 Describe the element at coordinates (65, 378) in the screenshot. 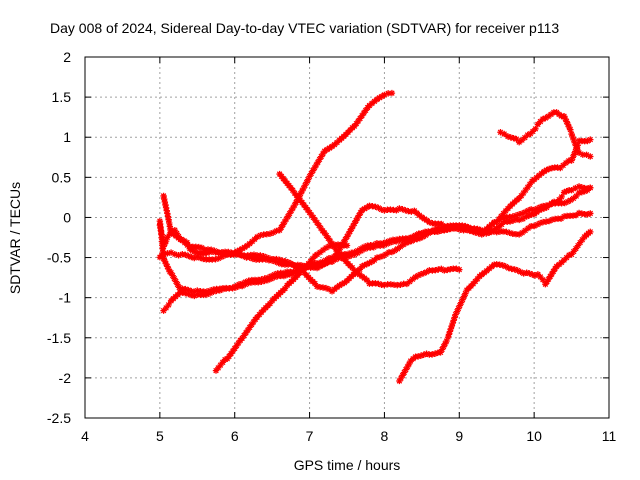

I see `y-tick-label: -2` at that location.